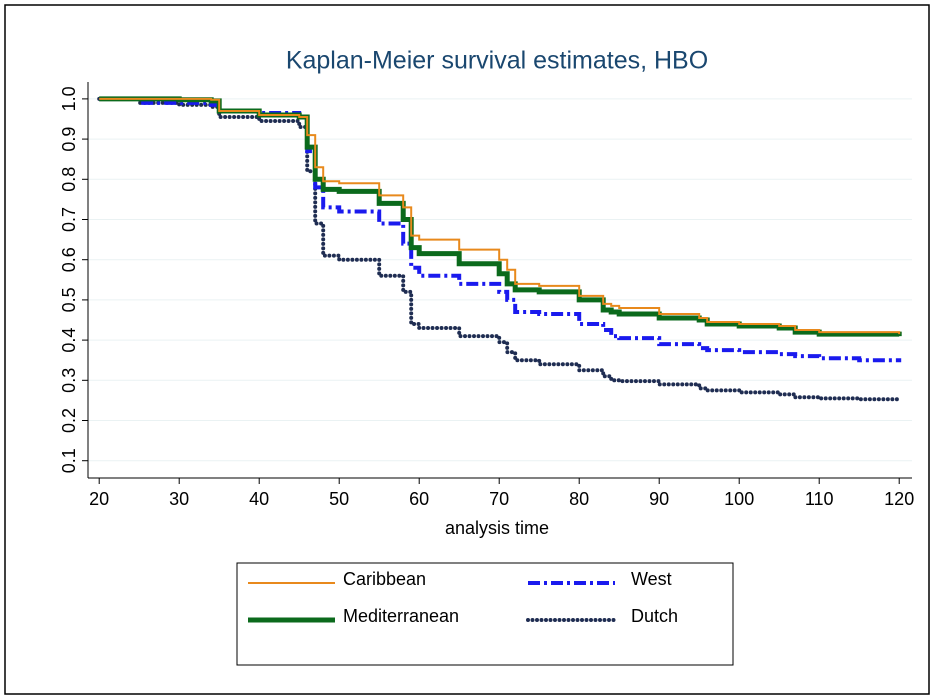  Describe the element at coordinates (401, 616) in the screenshot. I see `legend-label: Mediterranean` at that location.